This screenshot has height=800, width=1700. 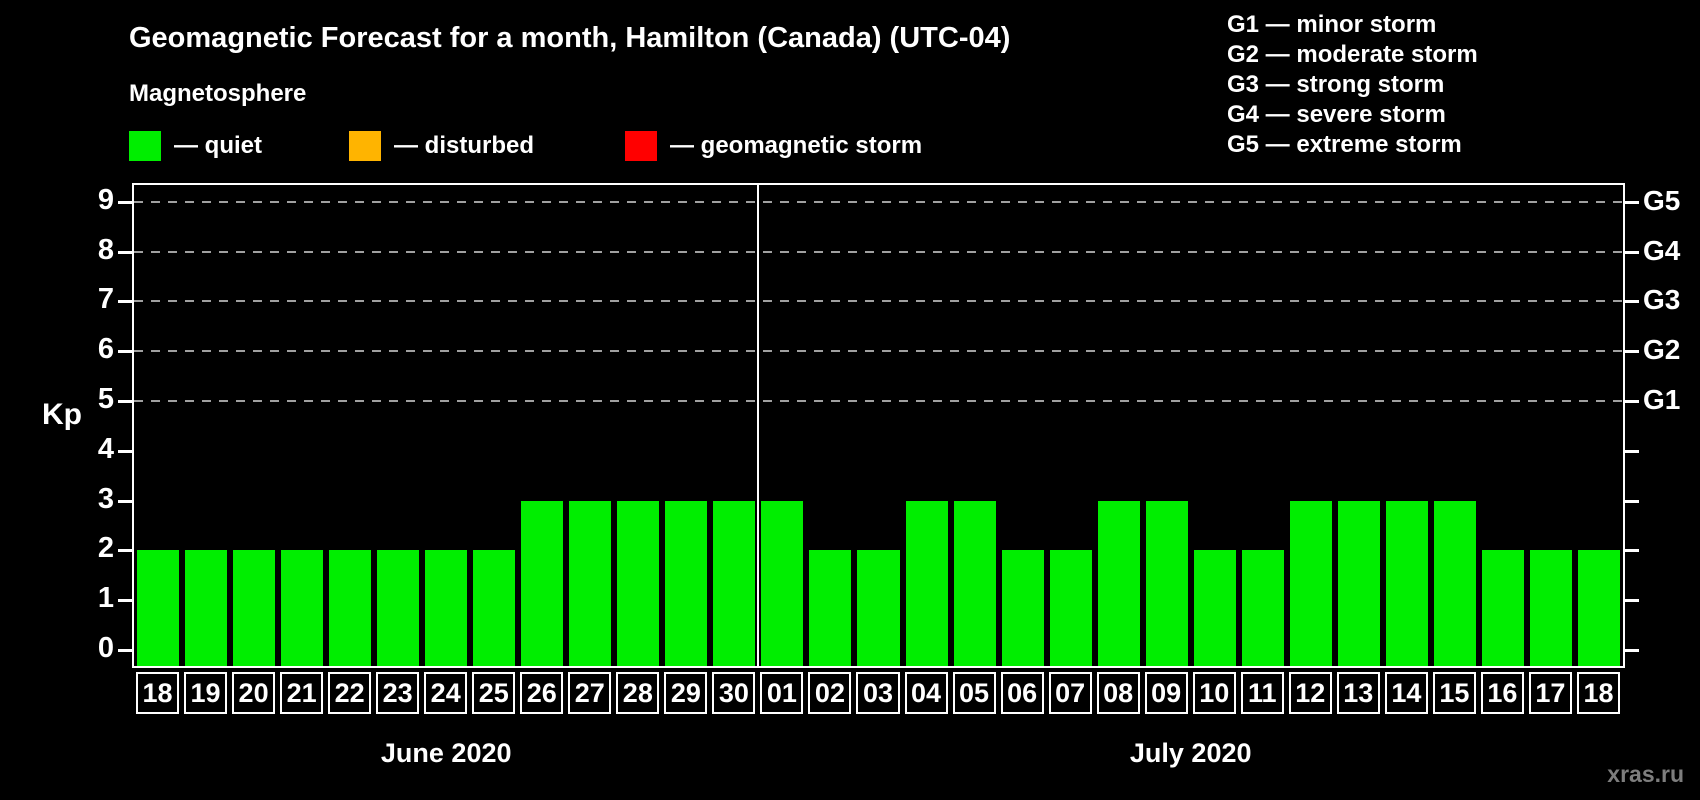 I want to click on y-tick-label-4: 4, so click(x=105, y=448).